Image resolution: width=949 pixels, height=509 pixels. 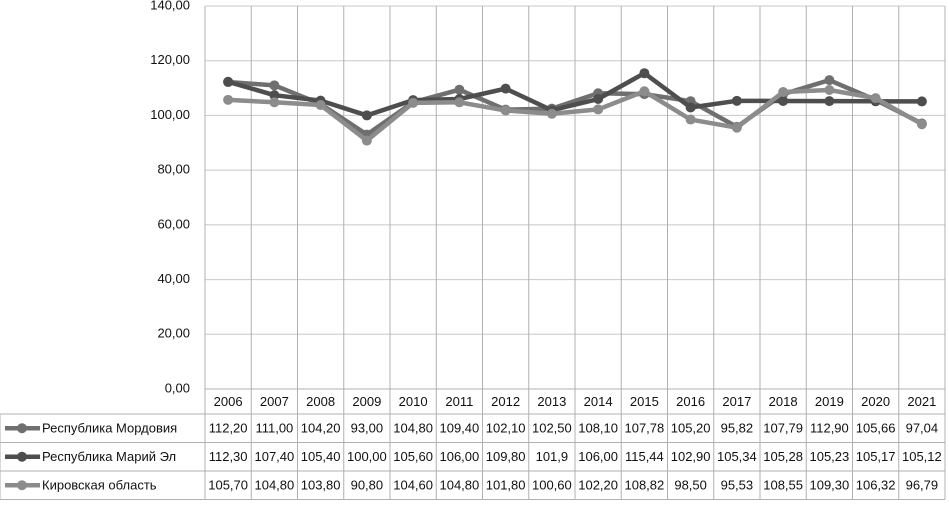 What do you see at coordinates (921, 401) in the screenshot?
I see `x-tick-label: 2021` at bounding box center [921, 401].